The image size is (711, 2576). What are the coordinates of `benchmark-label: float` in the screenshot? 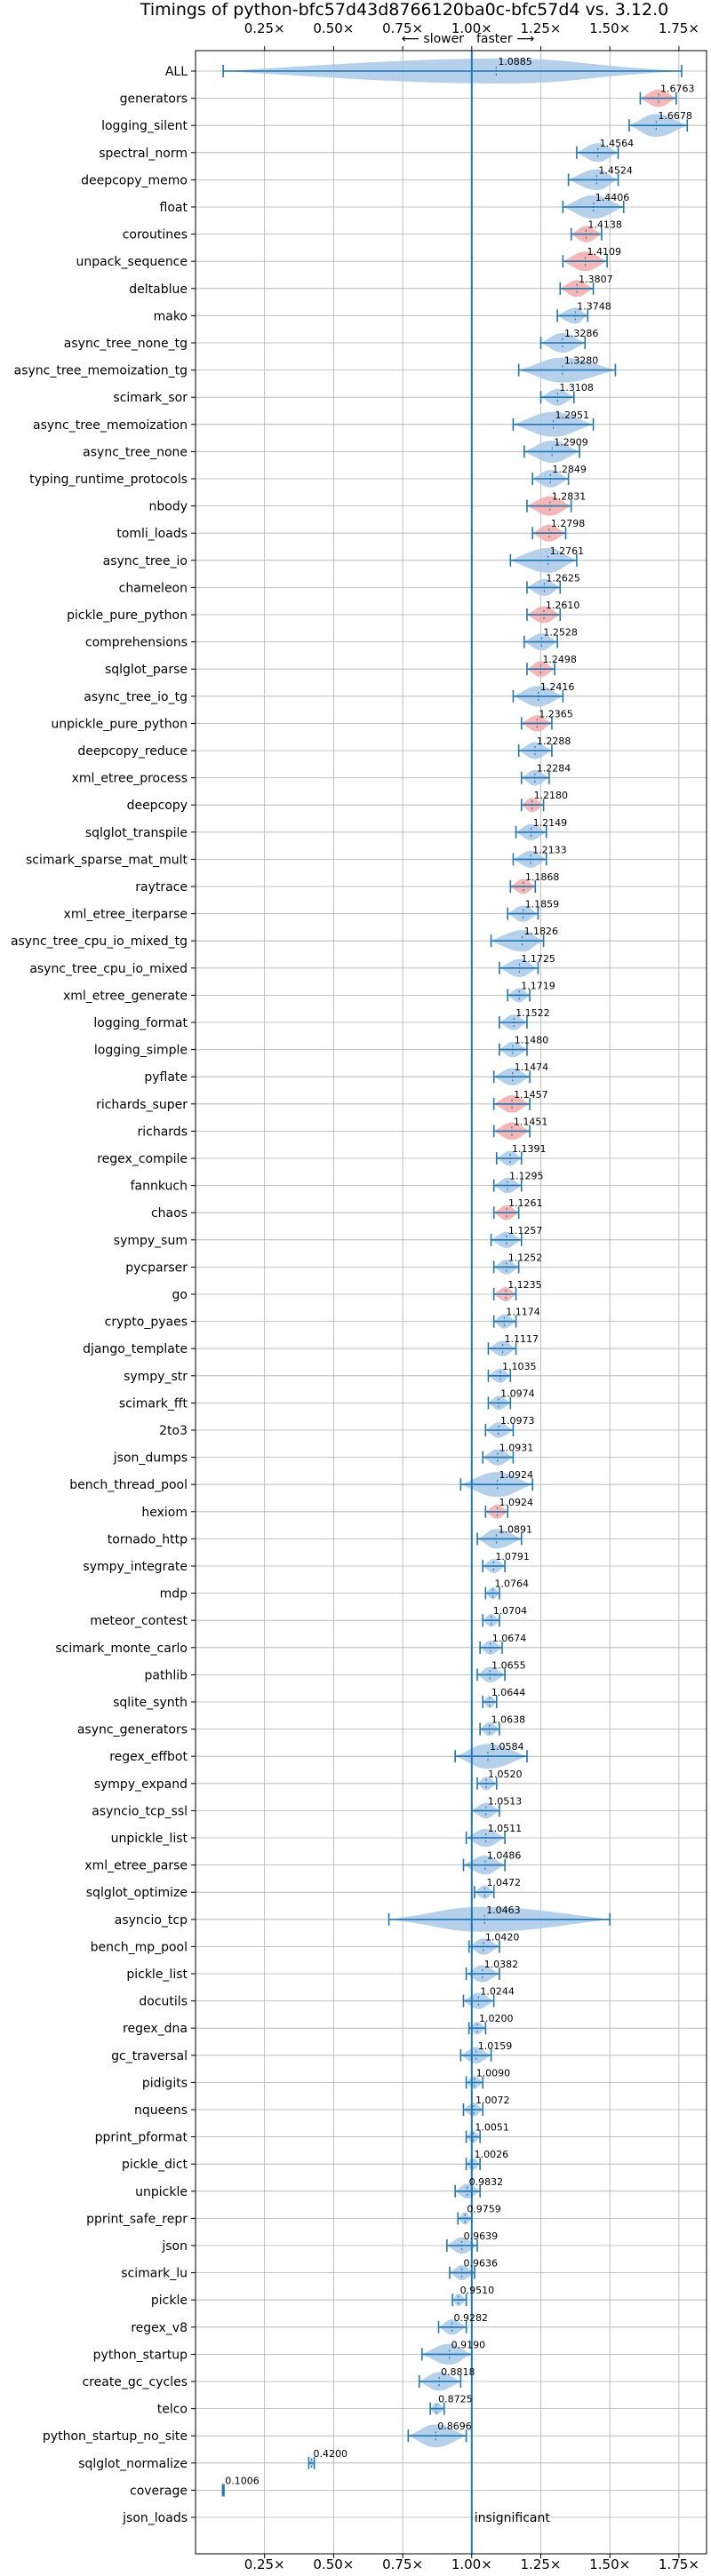 It's located at (174, 208).